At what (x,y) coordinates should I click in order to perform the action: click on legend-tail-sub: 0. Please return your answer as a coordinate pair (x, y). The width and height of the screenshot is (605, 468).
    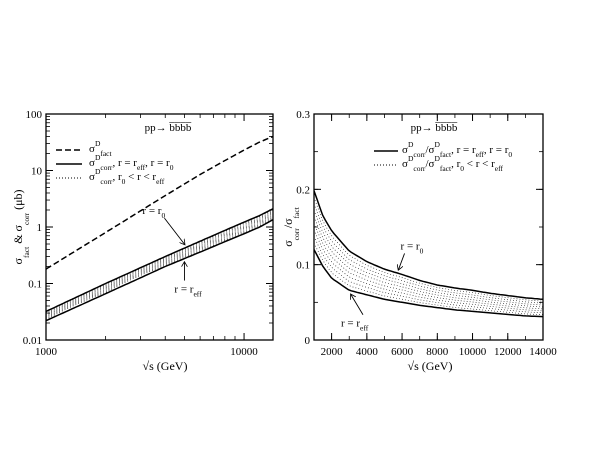
    Looking at the image, I should click on (124, 181).